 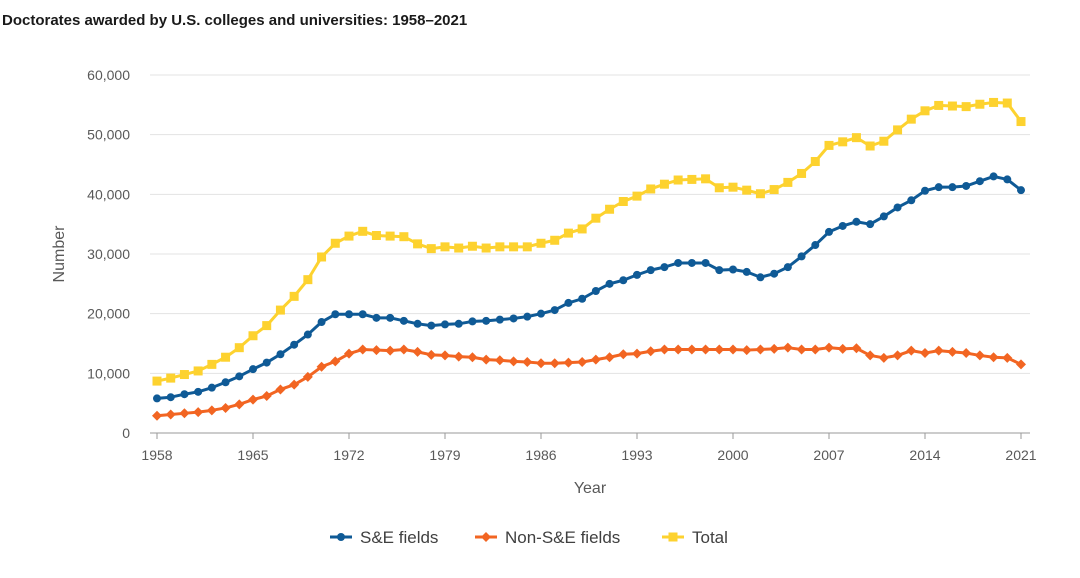 What do you see at coordinates (444, 455) in the screenshot?
I see `x-tick-label: 1979` at bounding box center [444, 455].